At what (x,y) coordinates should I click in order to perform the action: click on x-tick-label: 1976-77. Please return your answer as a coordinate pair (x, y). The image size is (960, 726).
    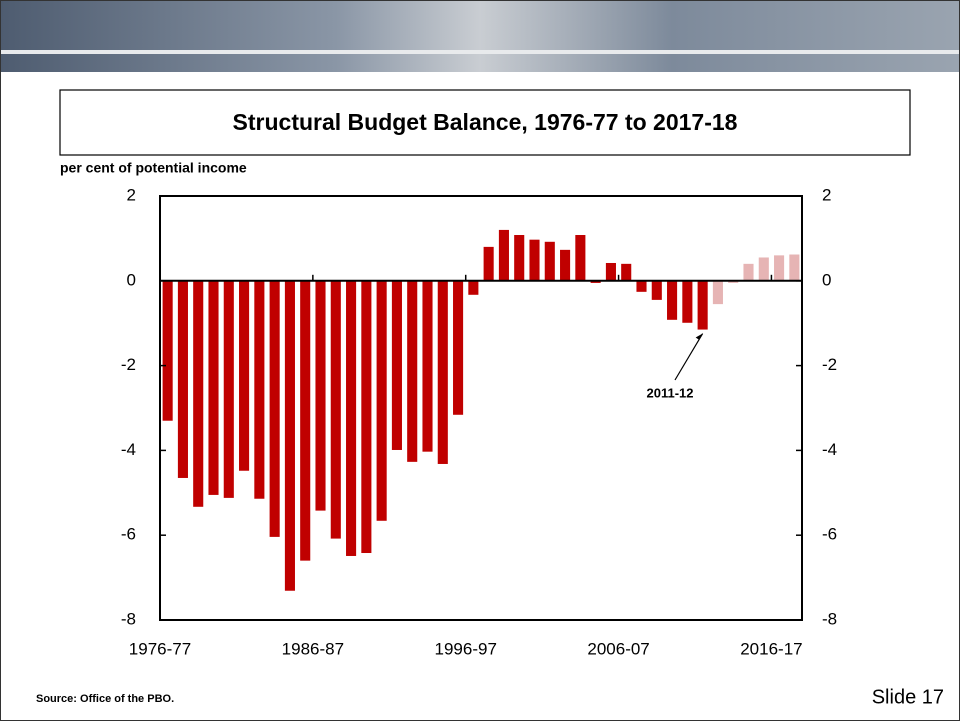
    Looking at the image, I should click on (160, 648).